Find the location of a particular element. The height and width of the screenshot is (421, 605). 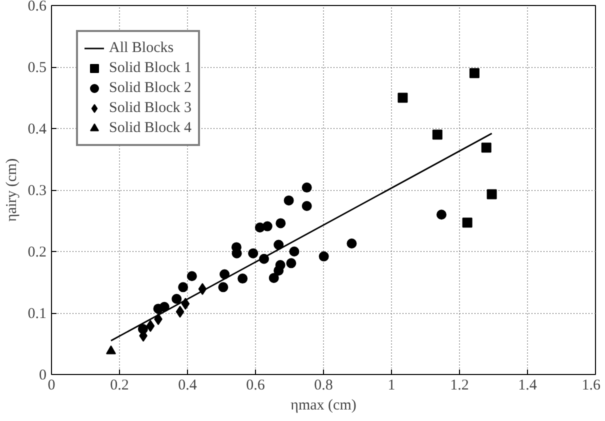

legend-label: Solid Block 3 is located at coordinates (150, 108).